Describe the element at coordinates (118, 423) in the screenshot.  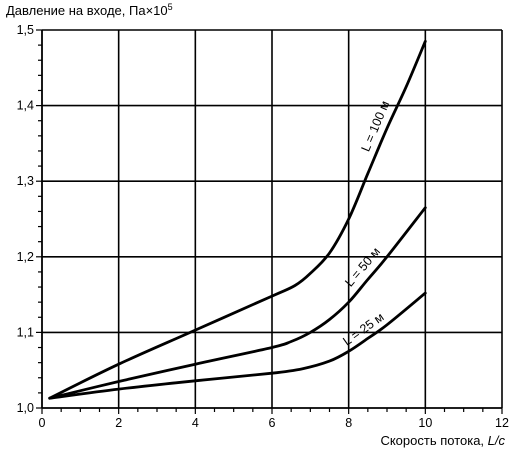
I see `x-tick-label: 2` at that location.